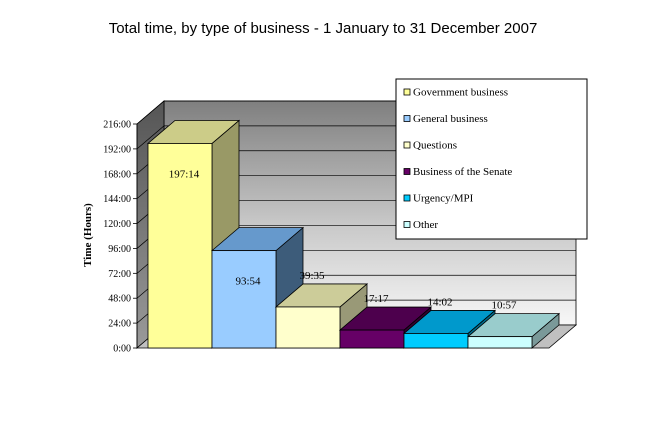 The image size is (647, 425). What do you see at coordinates (122, 349) in the screenshot?
I see `y-tick-label: 0:00` at bounding box center [122, 349].